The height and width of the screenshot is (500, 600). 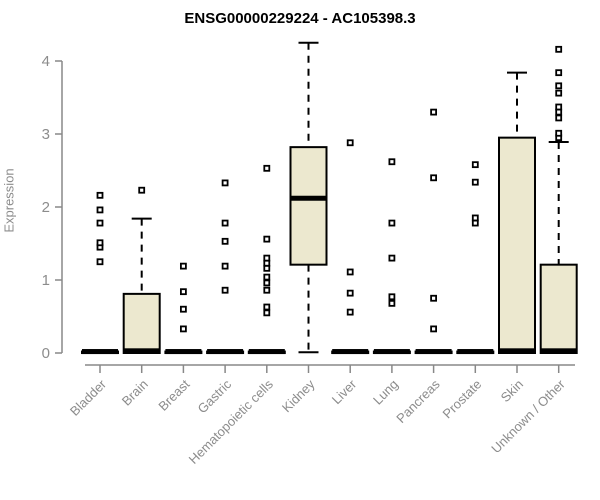 What do you see at coordinates (344, 391) in the screenshot?
I see `x-tick-label: Liver` at bounding box center [344, 391].